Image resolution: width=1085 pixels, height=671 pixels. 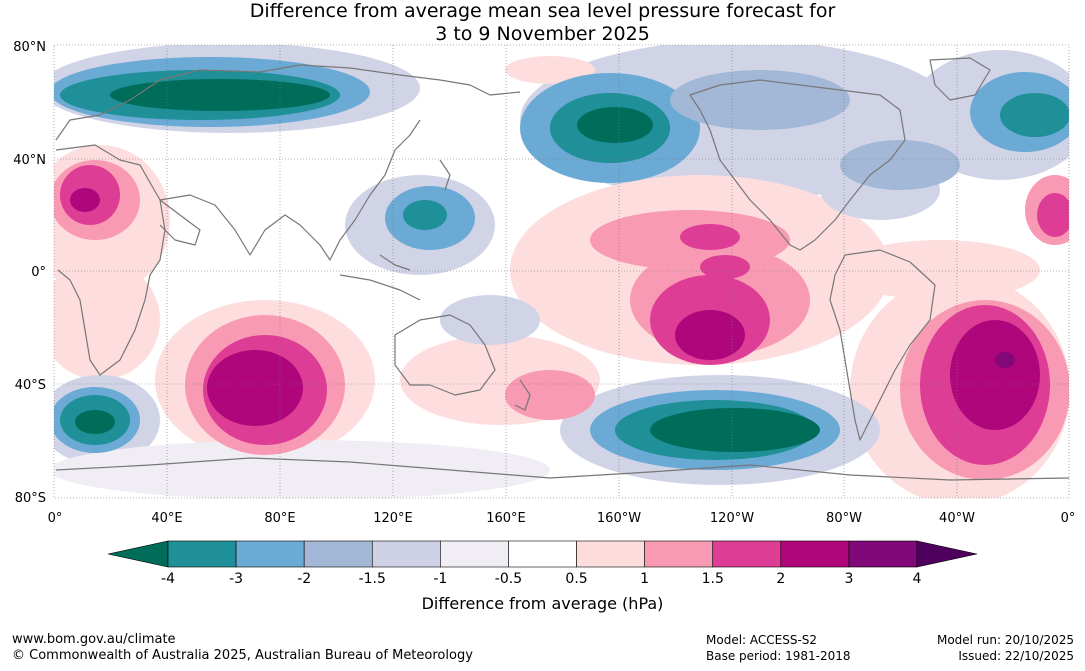 I want to click on colorbar-tick-label: 1, so click(x=644, y=579).